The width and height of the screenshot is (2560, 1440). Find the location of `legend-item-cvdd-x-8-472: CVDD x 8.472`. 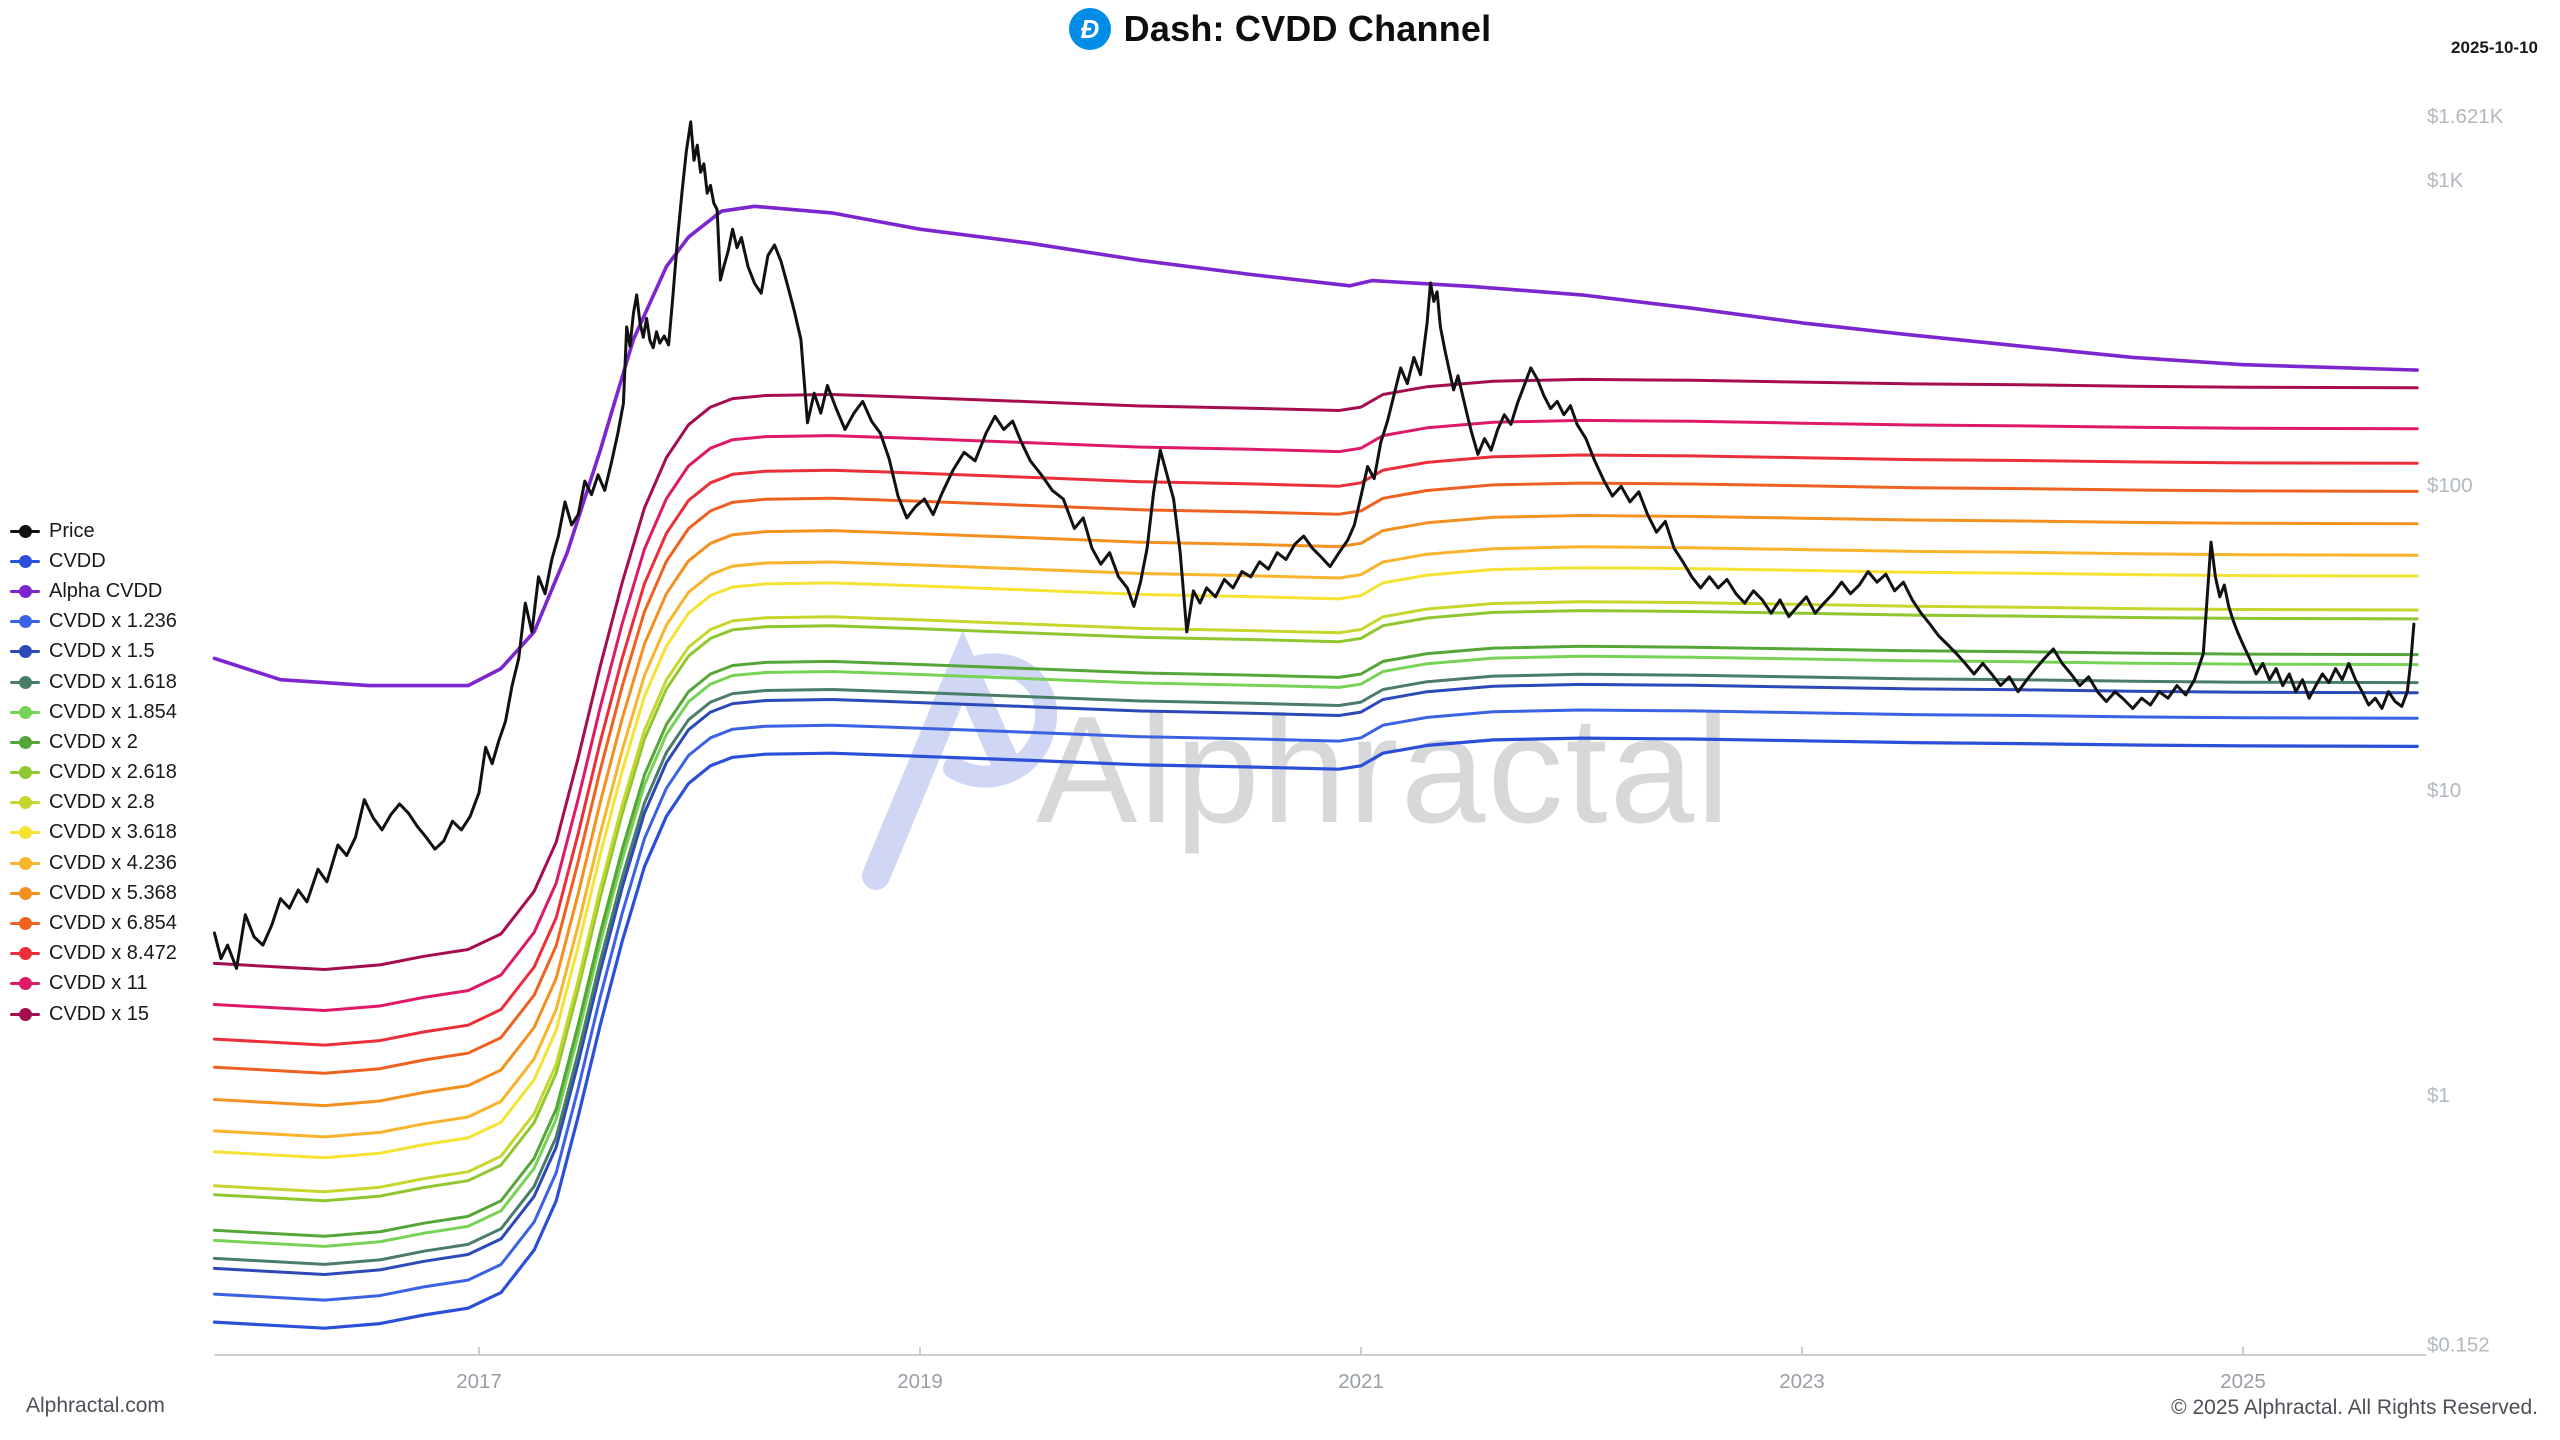

legend-item-cvdd-x-8-472: CVDD x 8.472 is located at coordinates (93, 954).